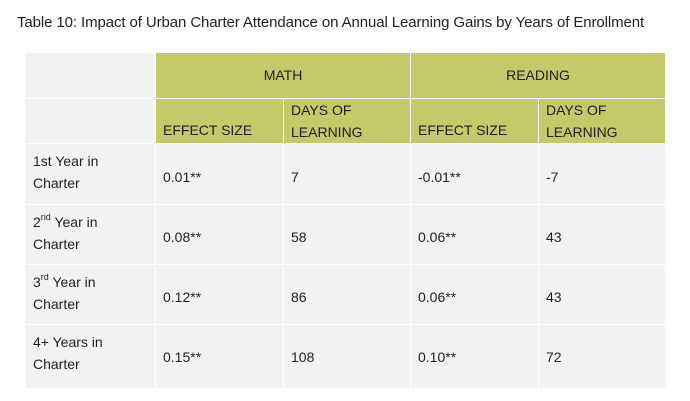 This screenshot has width=690, height=401. What do you see at coordinates (182, 237) in the screenshot?
I see `math-effect-cell: 0.08**` at bounding box center [182, 237].